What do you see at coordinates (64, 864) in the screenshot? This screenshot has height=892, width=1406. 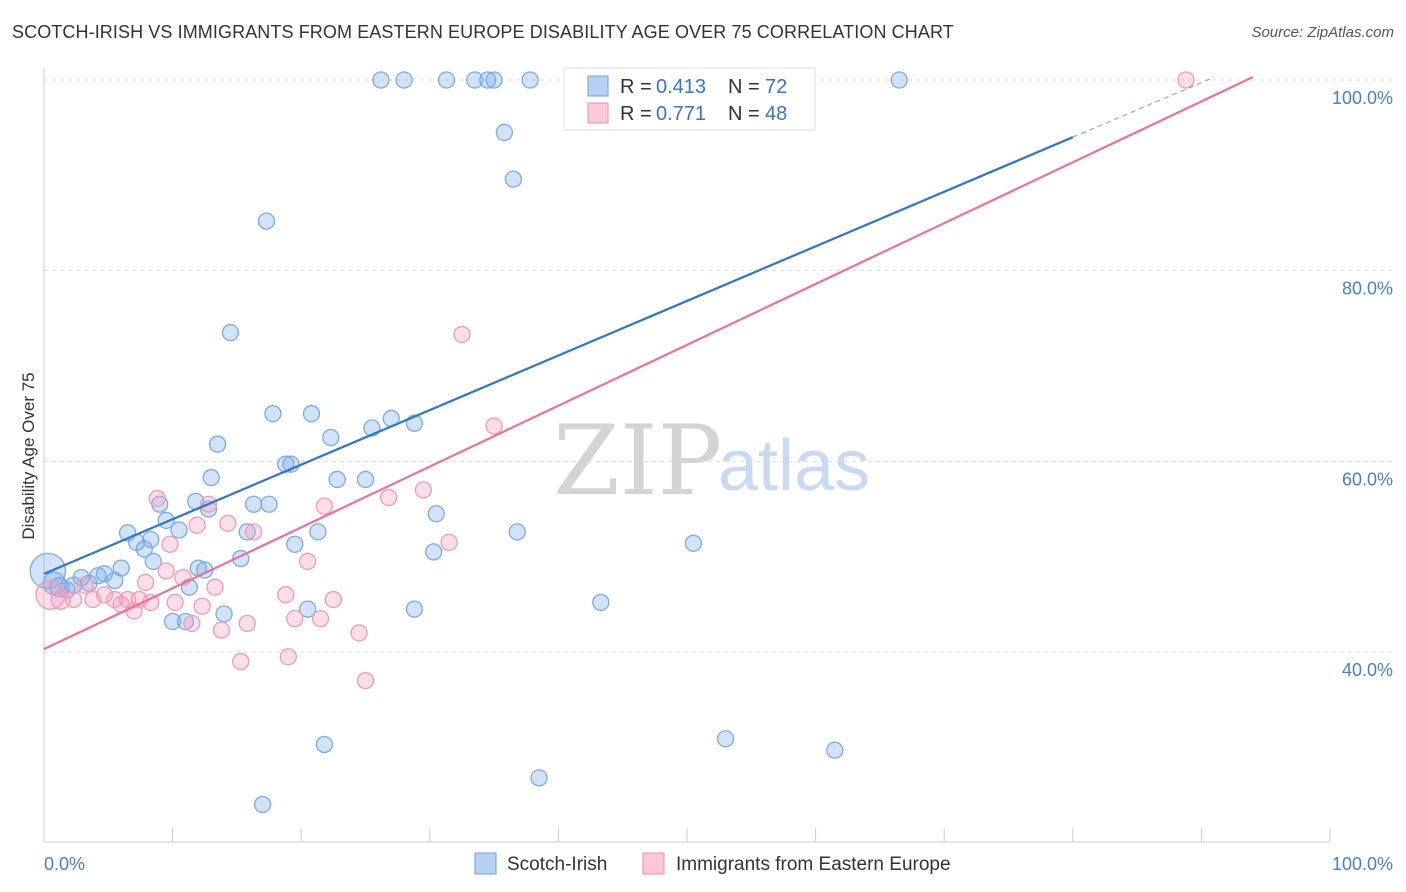 I see `x-tick-label-left: 0.0%` at bounding box center [64, 864].